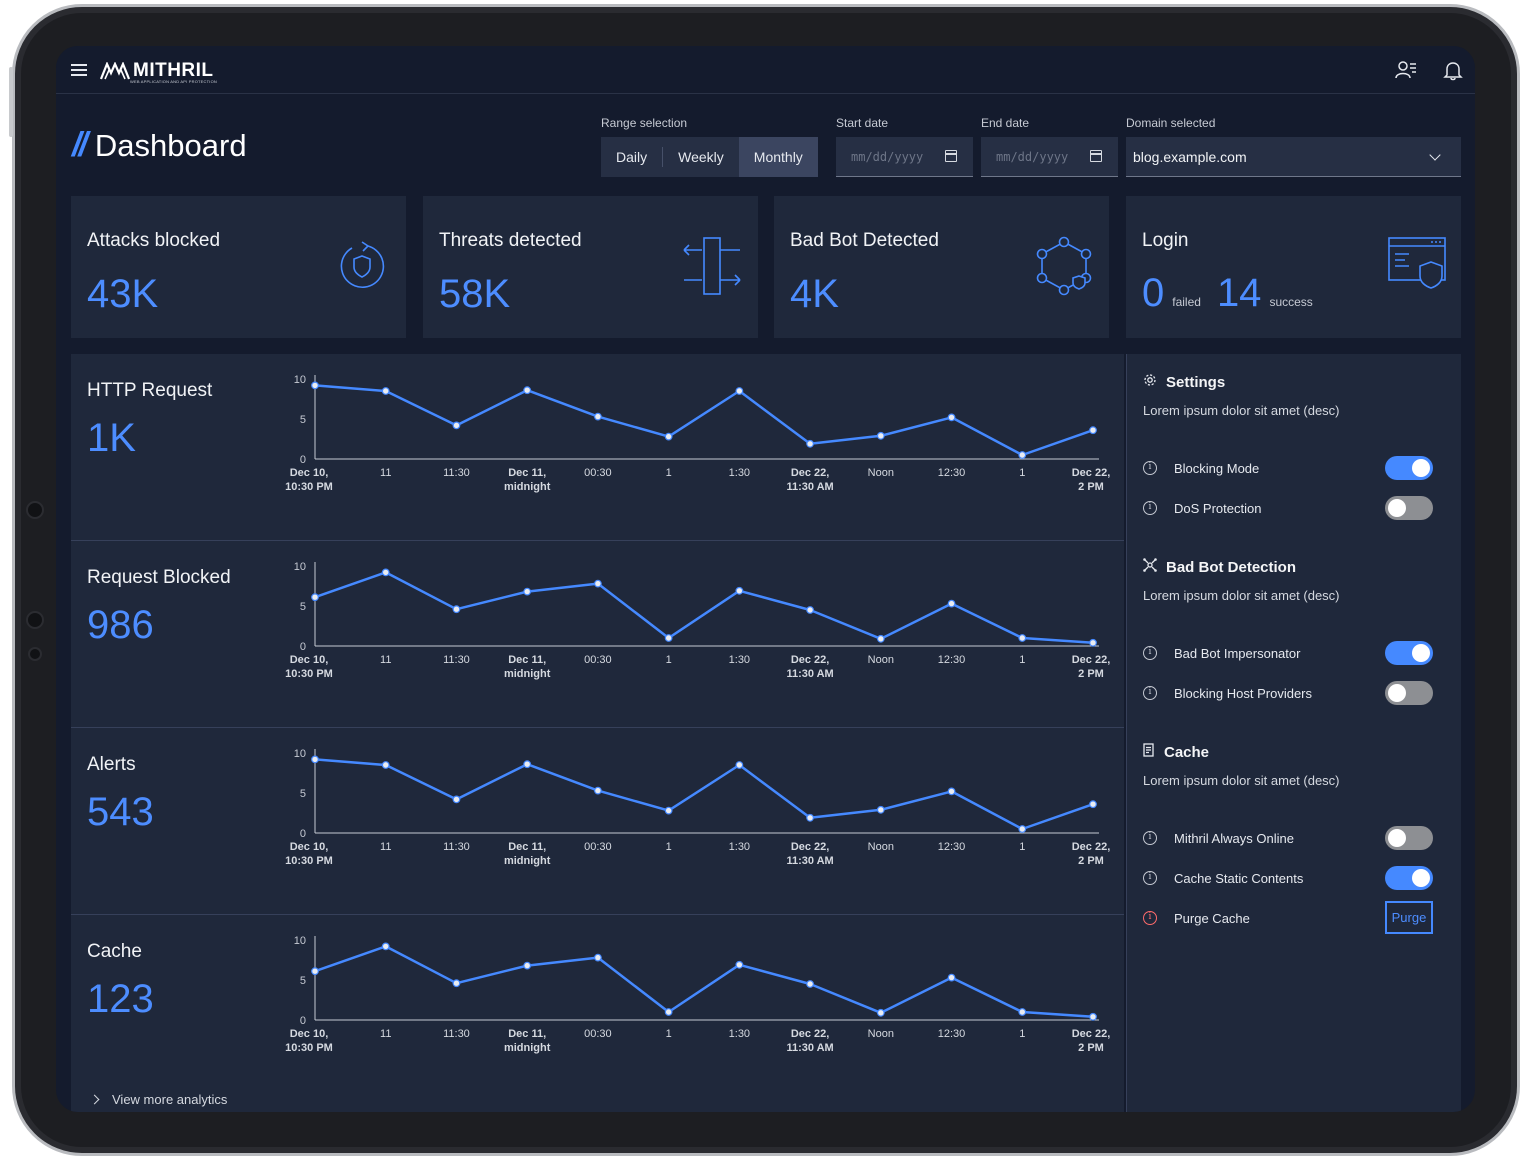 The image size is (1534, 1159). What do you see at coordinates (79, 70) in the screenshot?
I see `hamburger-menu-icon` at bounding box center [79, 70].